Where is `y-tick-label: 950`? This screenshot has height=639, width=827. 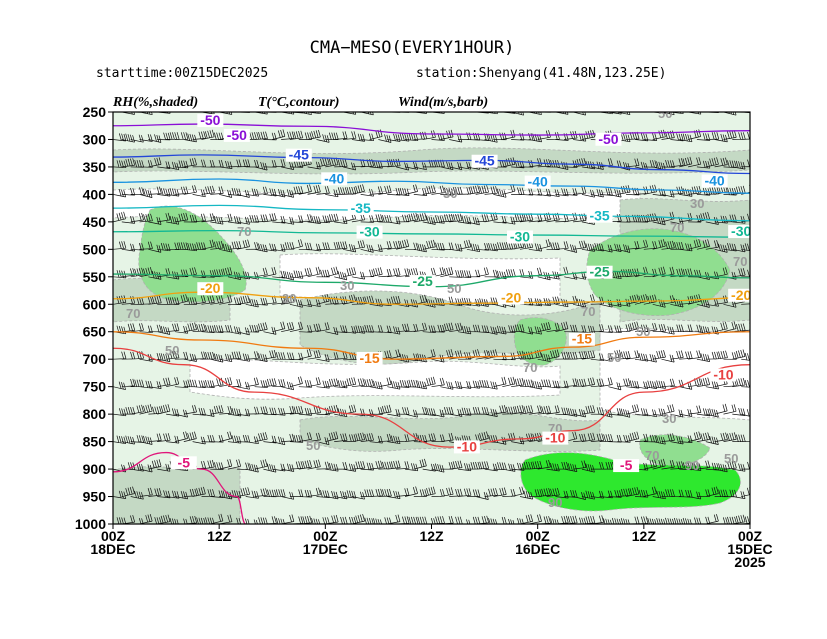
y-tick-label: 950 is located at coordinates (95, 497).